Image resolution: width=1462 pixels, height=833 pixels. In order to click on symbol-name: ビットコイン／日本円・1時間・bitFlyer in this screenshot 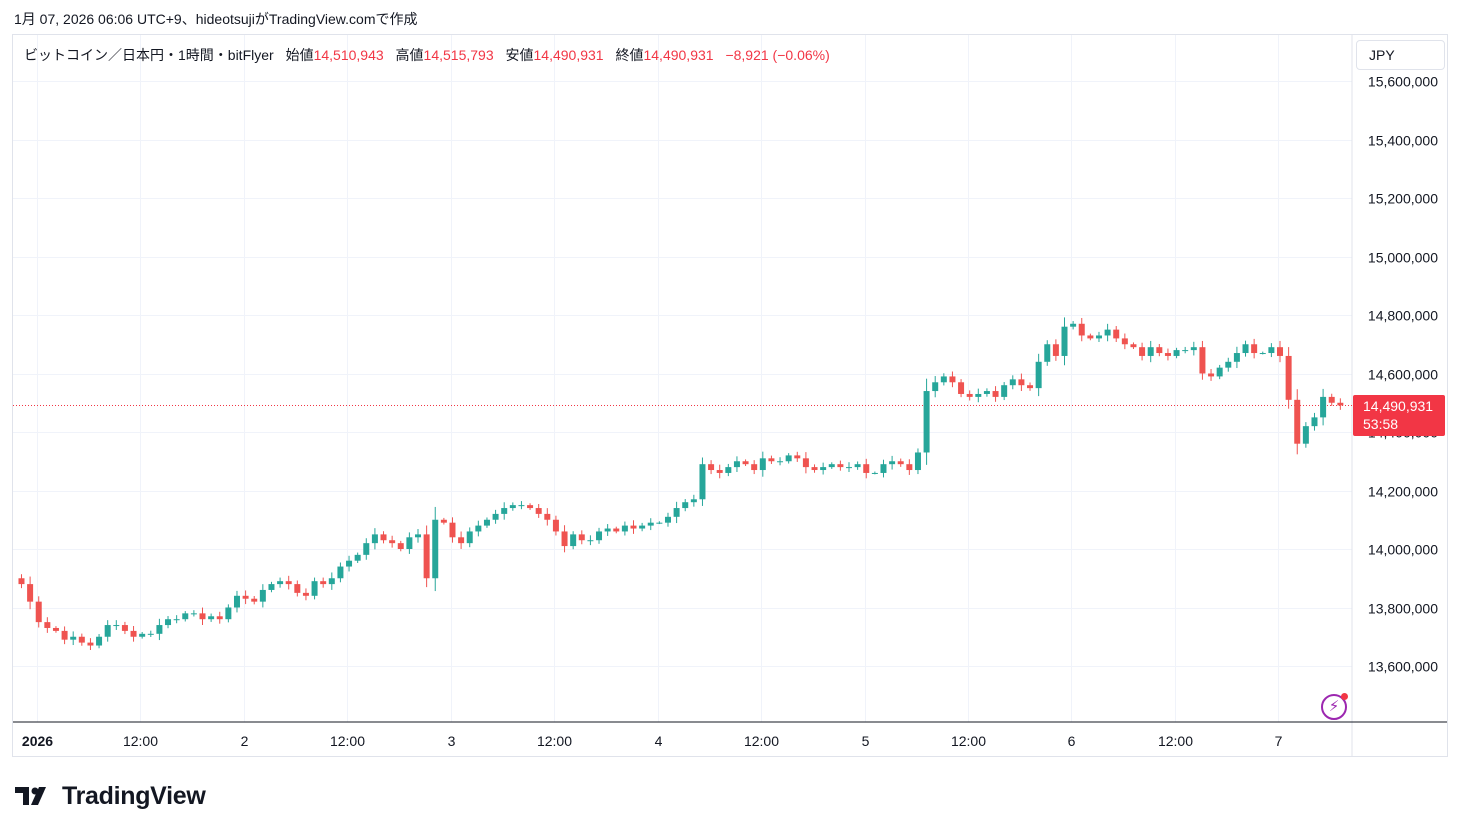, I will do `click(149, 55)`.